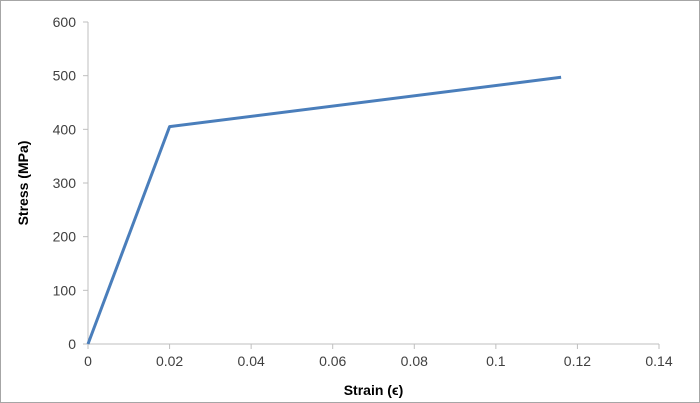 The height and width of the screenshot is (403, 700). What do you see at coordinates (496, 361) in the screenshot?
I see `x-tick-label: 0.1` at bounding box center [496, 361].